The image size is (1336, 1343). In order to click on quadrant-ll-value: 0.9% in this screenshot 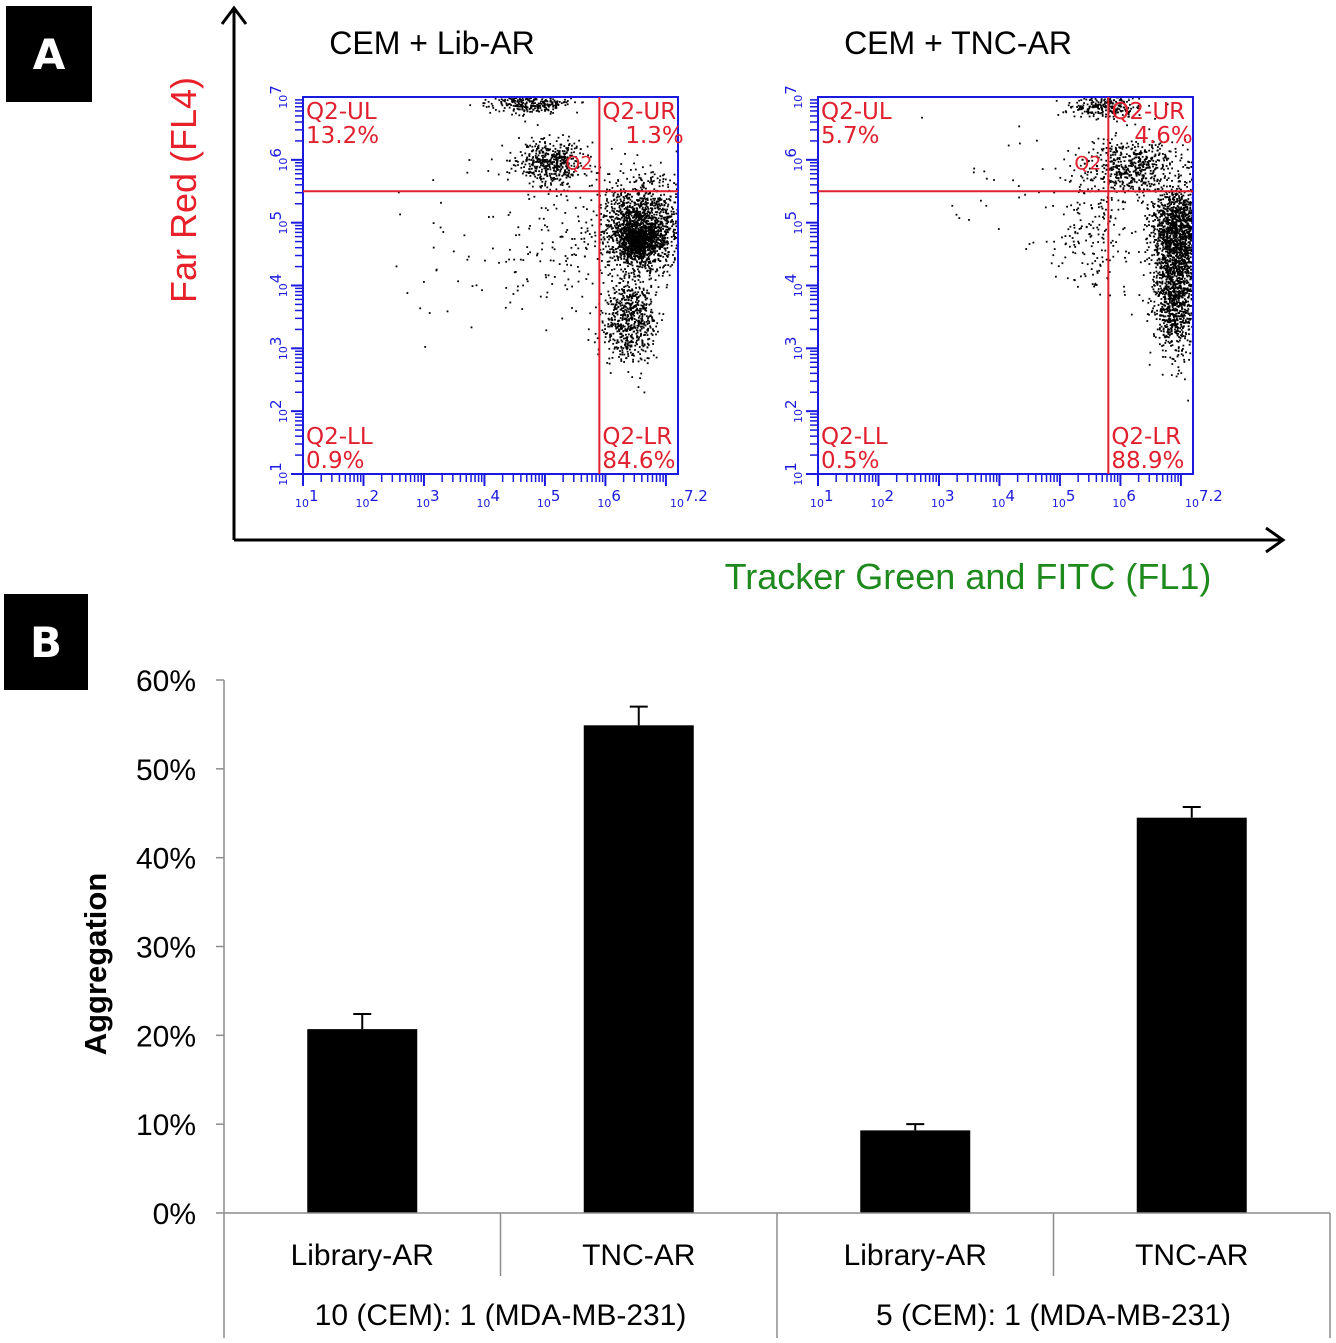, I will do `click(335, 461)`.